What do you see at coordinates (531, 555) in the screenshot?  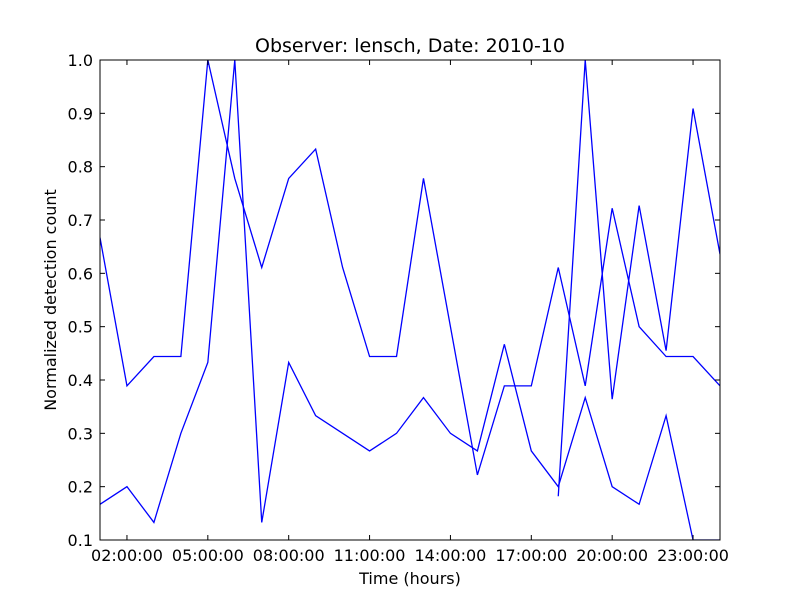 I see `x-tick-label: 17:00:00` at bounding box center [531, 555].